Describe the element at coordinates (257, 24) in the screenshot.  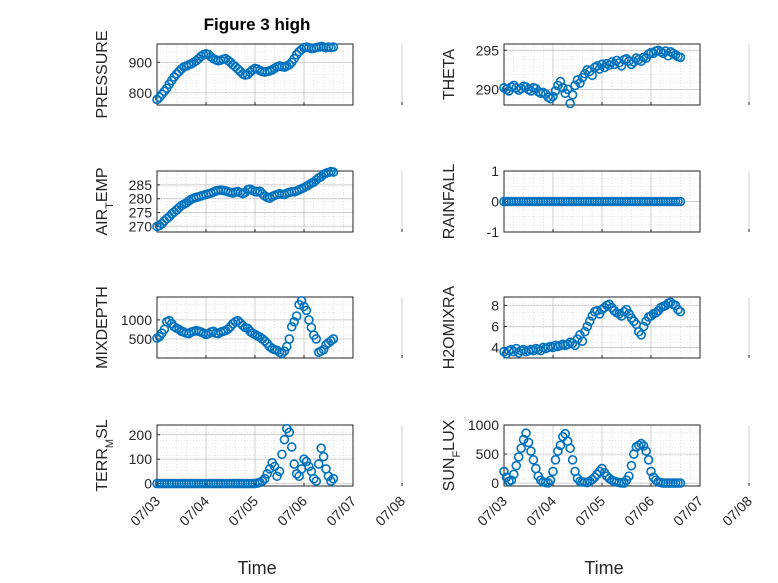
I see `figure-title: Figure 3 high` at that location.